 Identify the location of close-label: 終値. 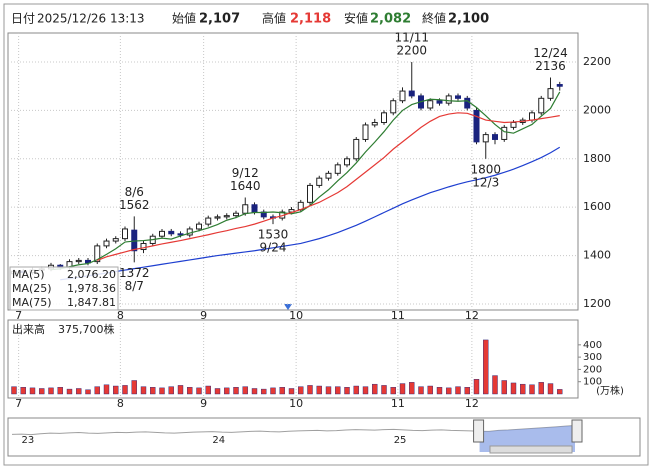
(434, 18).